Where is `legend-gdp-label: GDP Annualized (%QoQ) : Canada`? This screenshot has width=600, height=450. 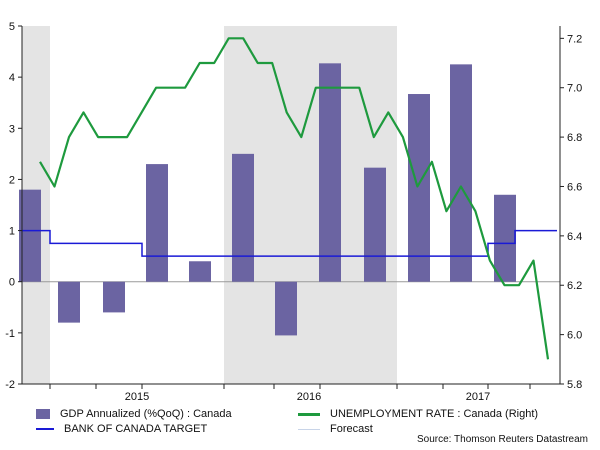
legend-gdp-label: GDP Annualized (%QoQ) : Canada is located at coordinates (146, 414).